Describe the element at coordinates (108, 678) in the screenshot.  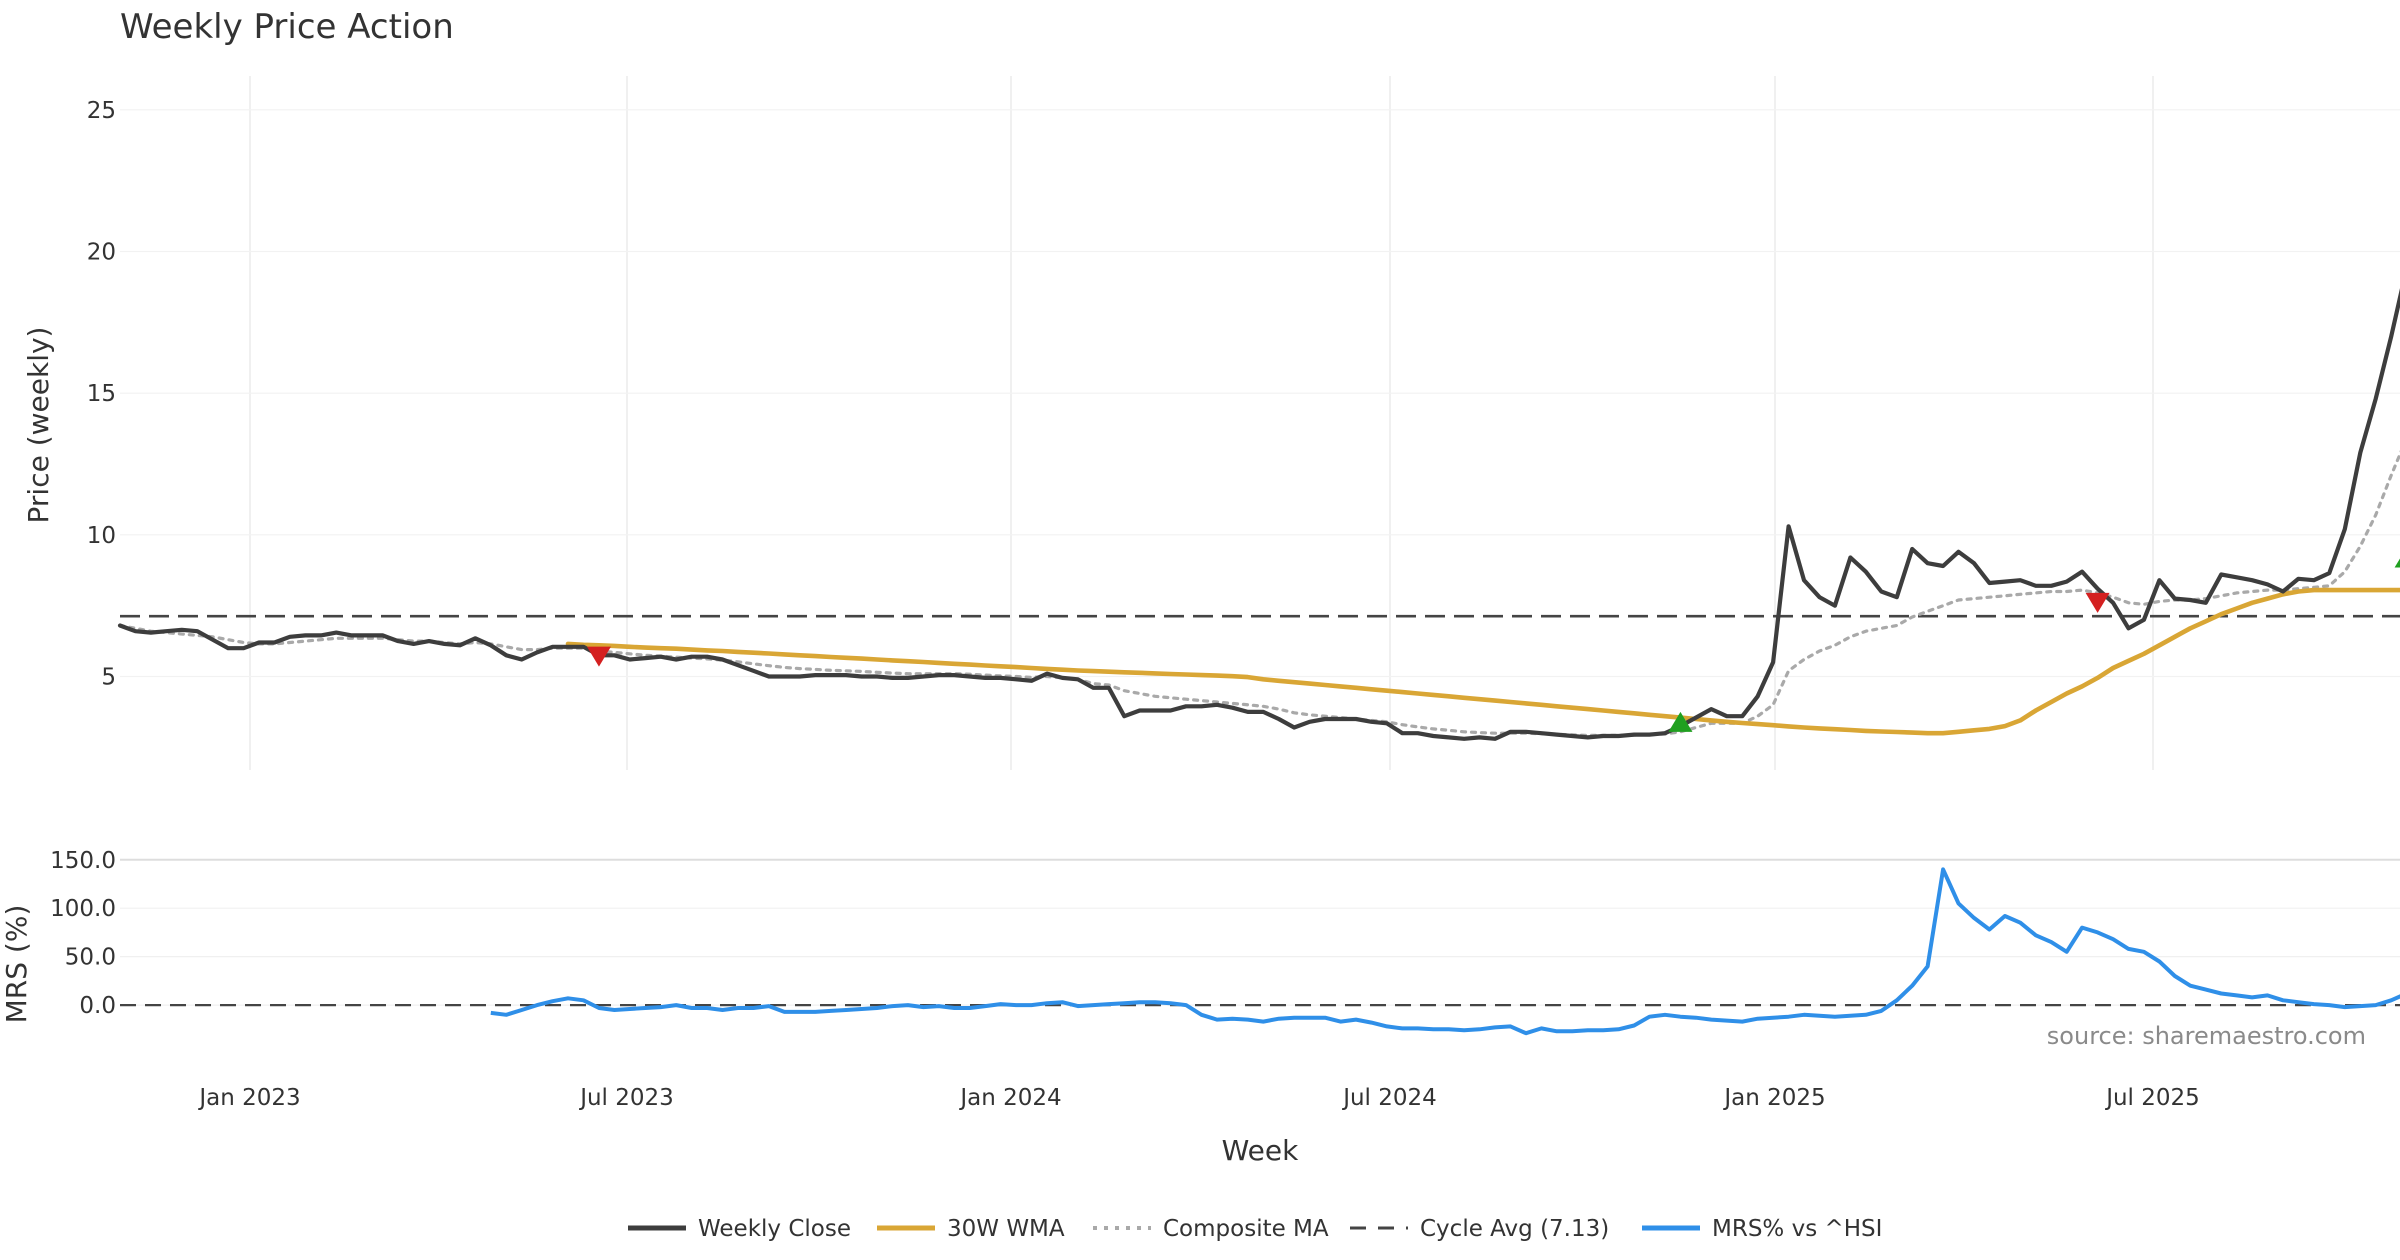
I see `price-y-tick-label: 5` at that location.